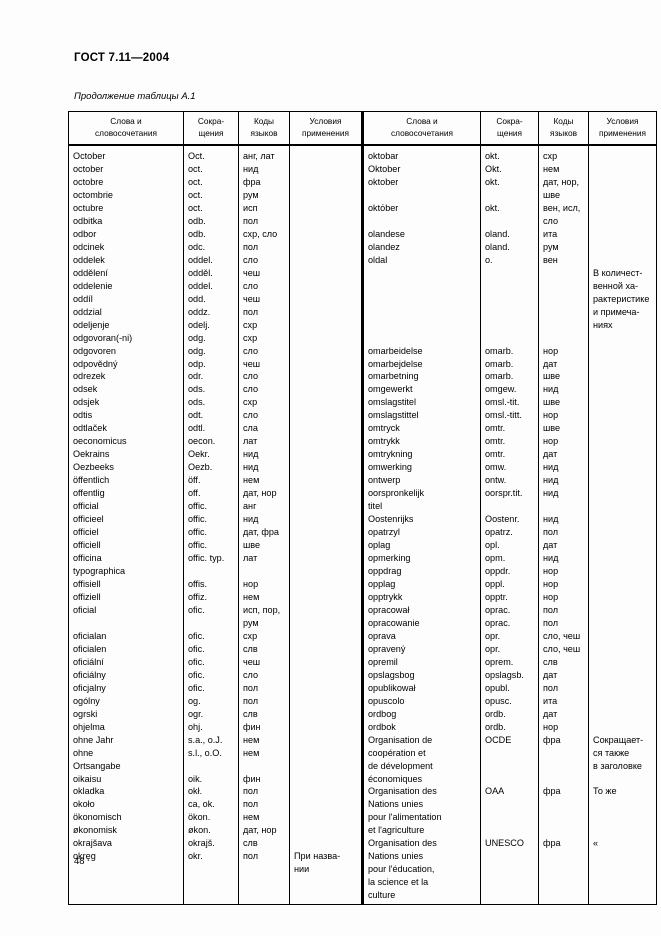 Image resolution: width=661 pixels, height=936 pixels. I want to click on table-line: вен, so click(550, 259).